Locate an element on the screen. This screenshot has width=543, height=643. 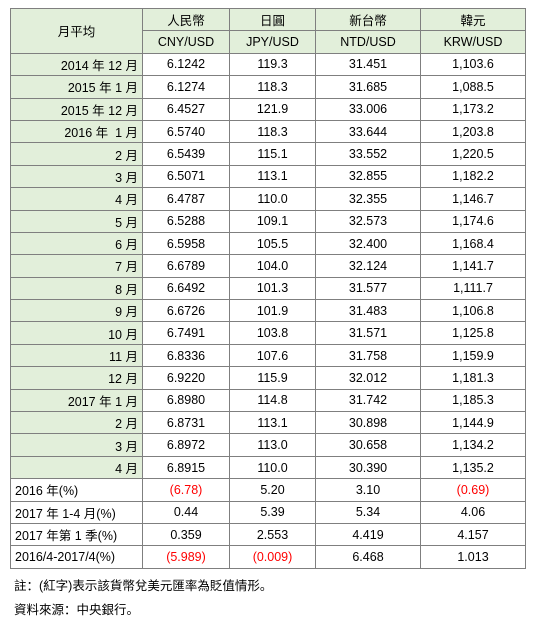
value-cell: 31.685 is located at coordinates (368, 87).